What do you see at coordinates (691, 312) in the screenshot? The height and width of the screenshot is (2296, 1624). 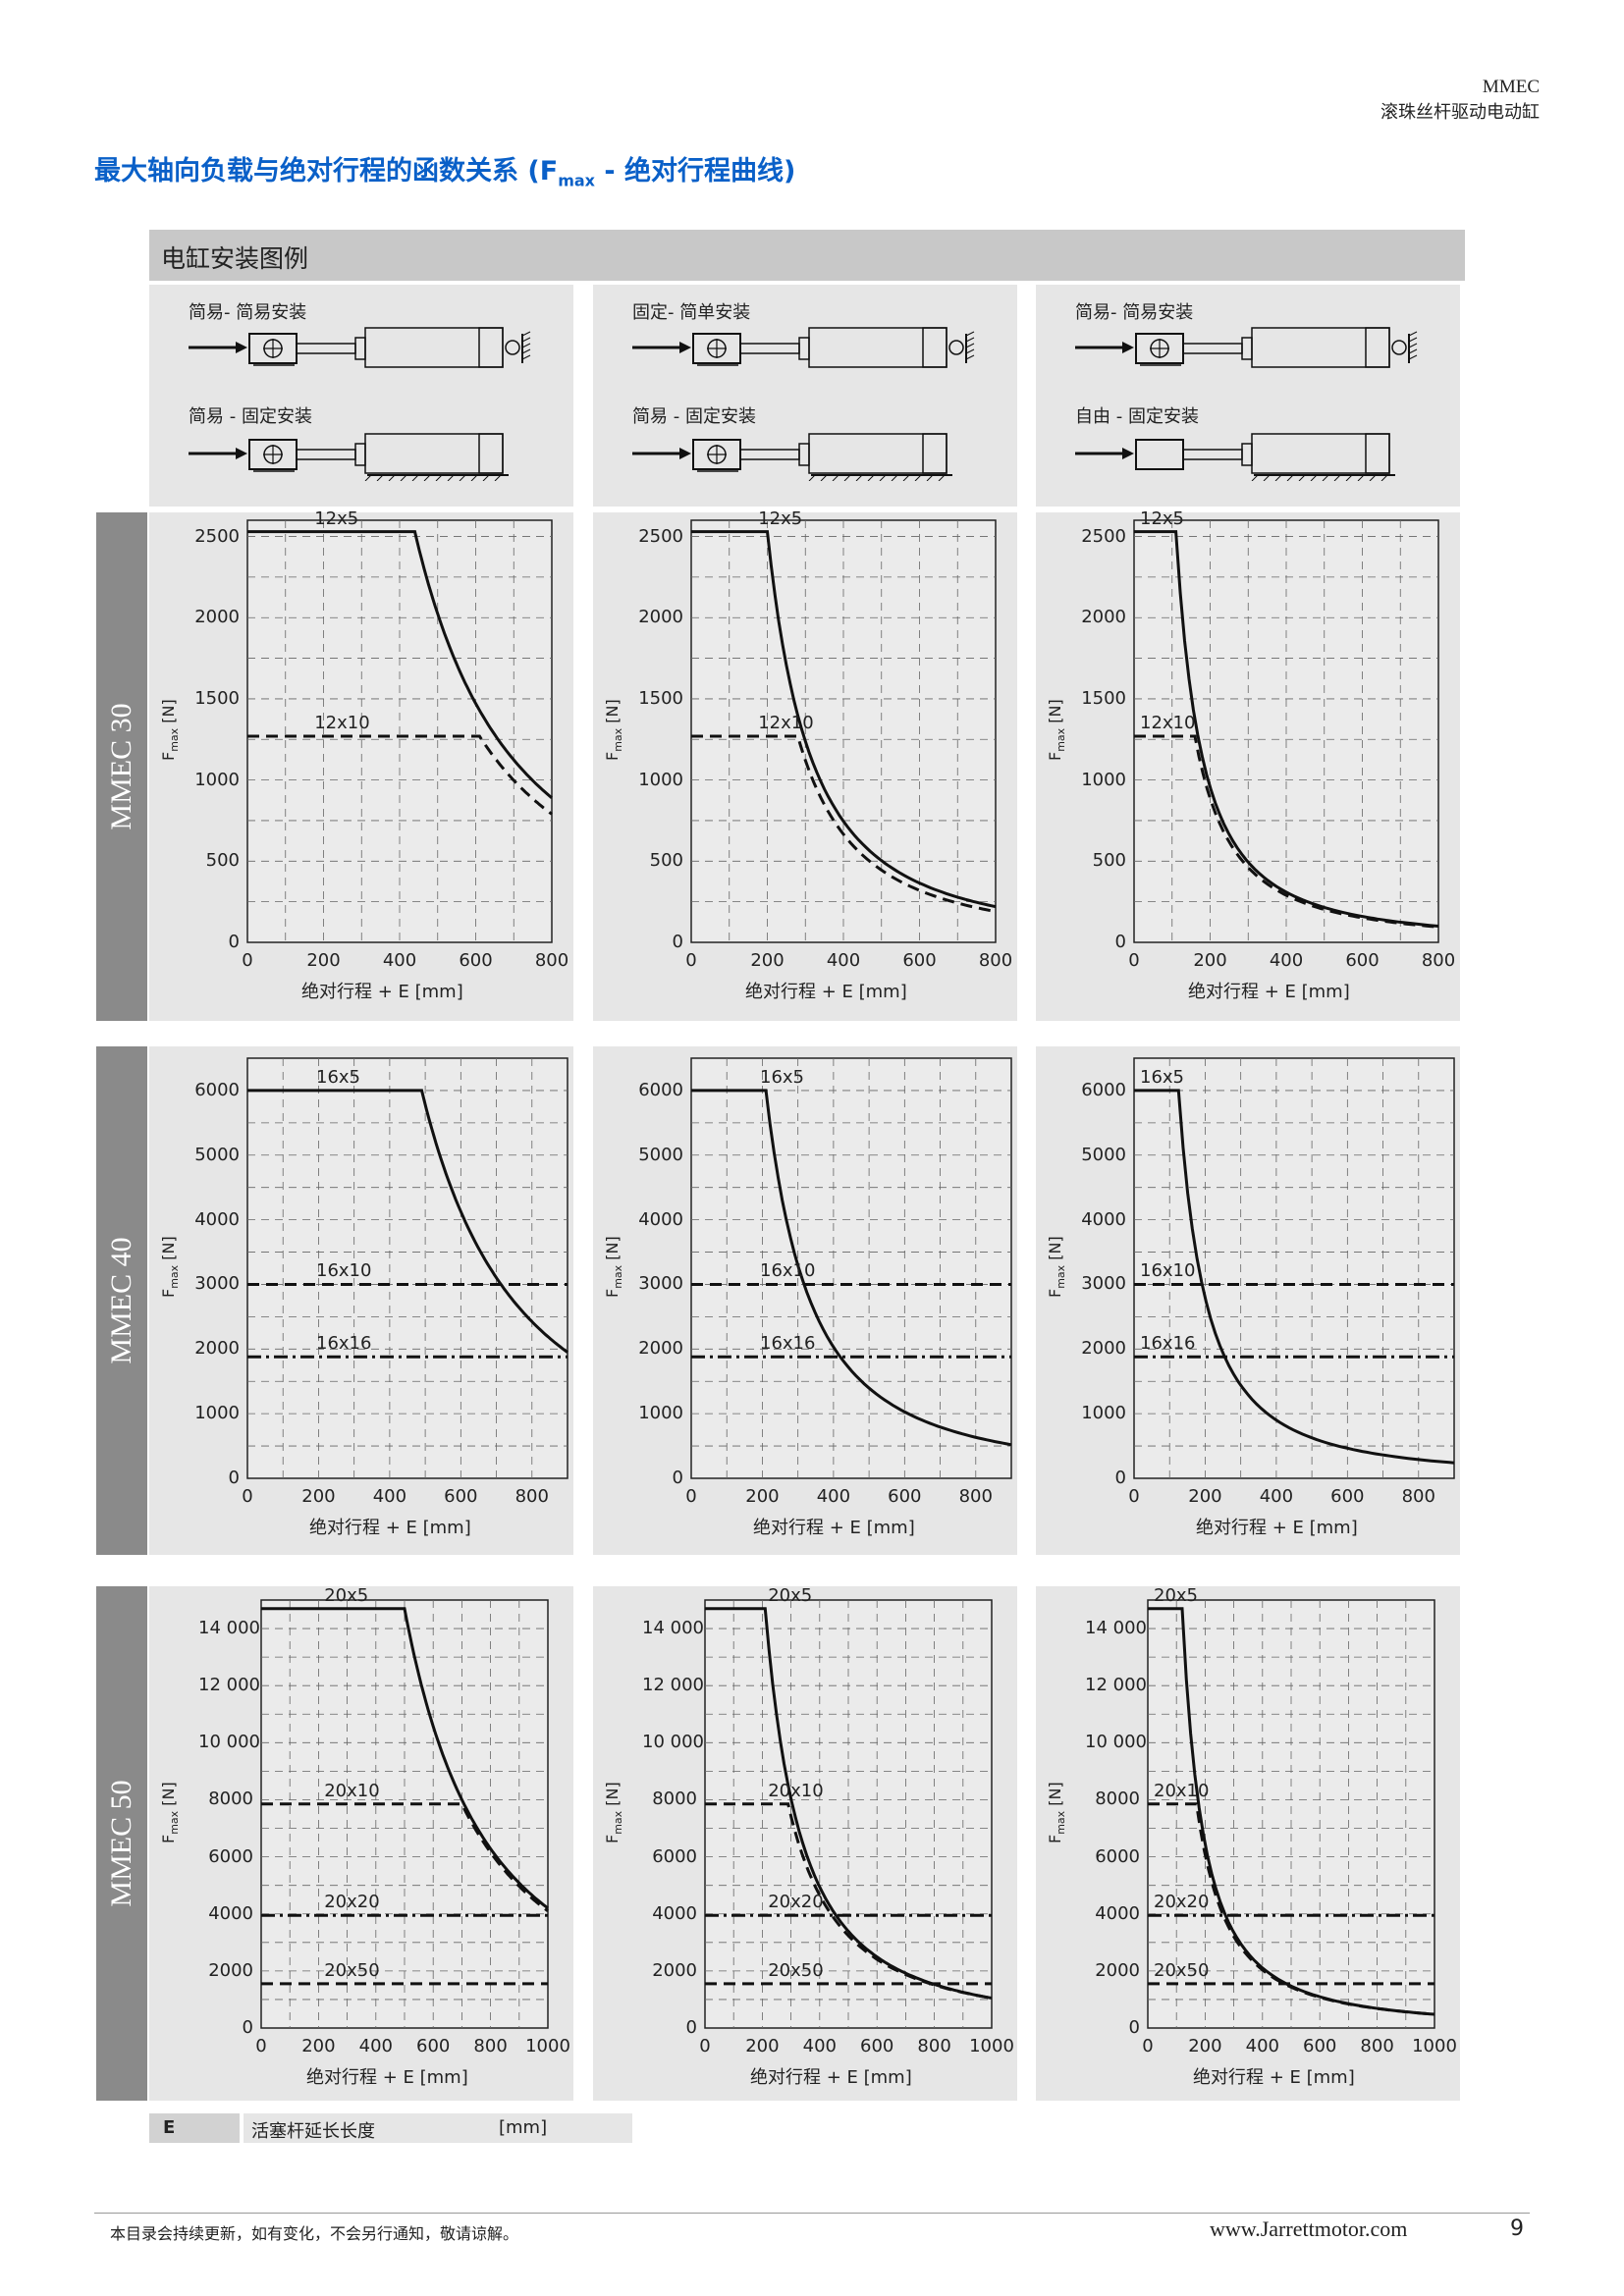 I see `mounting-label-top: 固定- 简单安装` at bounding box center [691, 312].